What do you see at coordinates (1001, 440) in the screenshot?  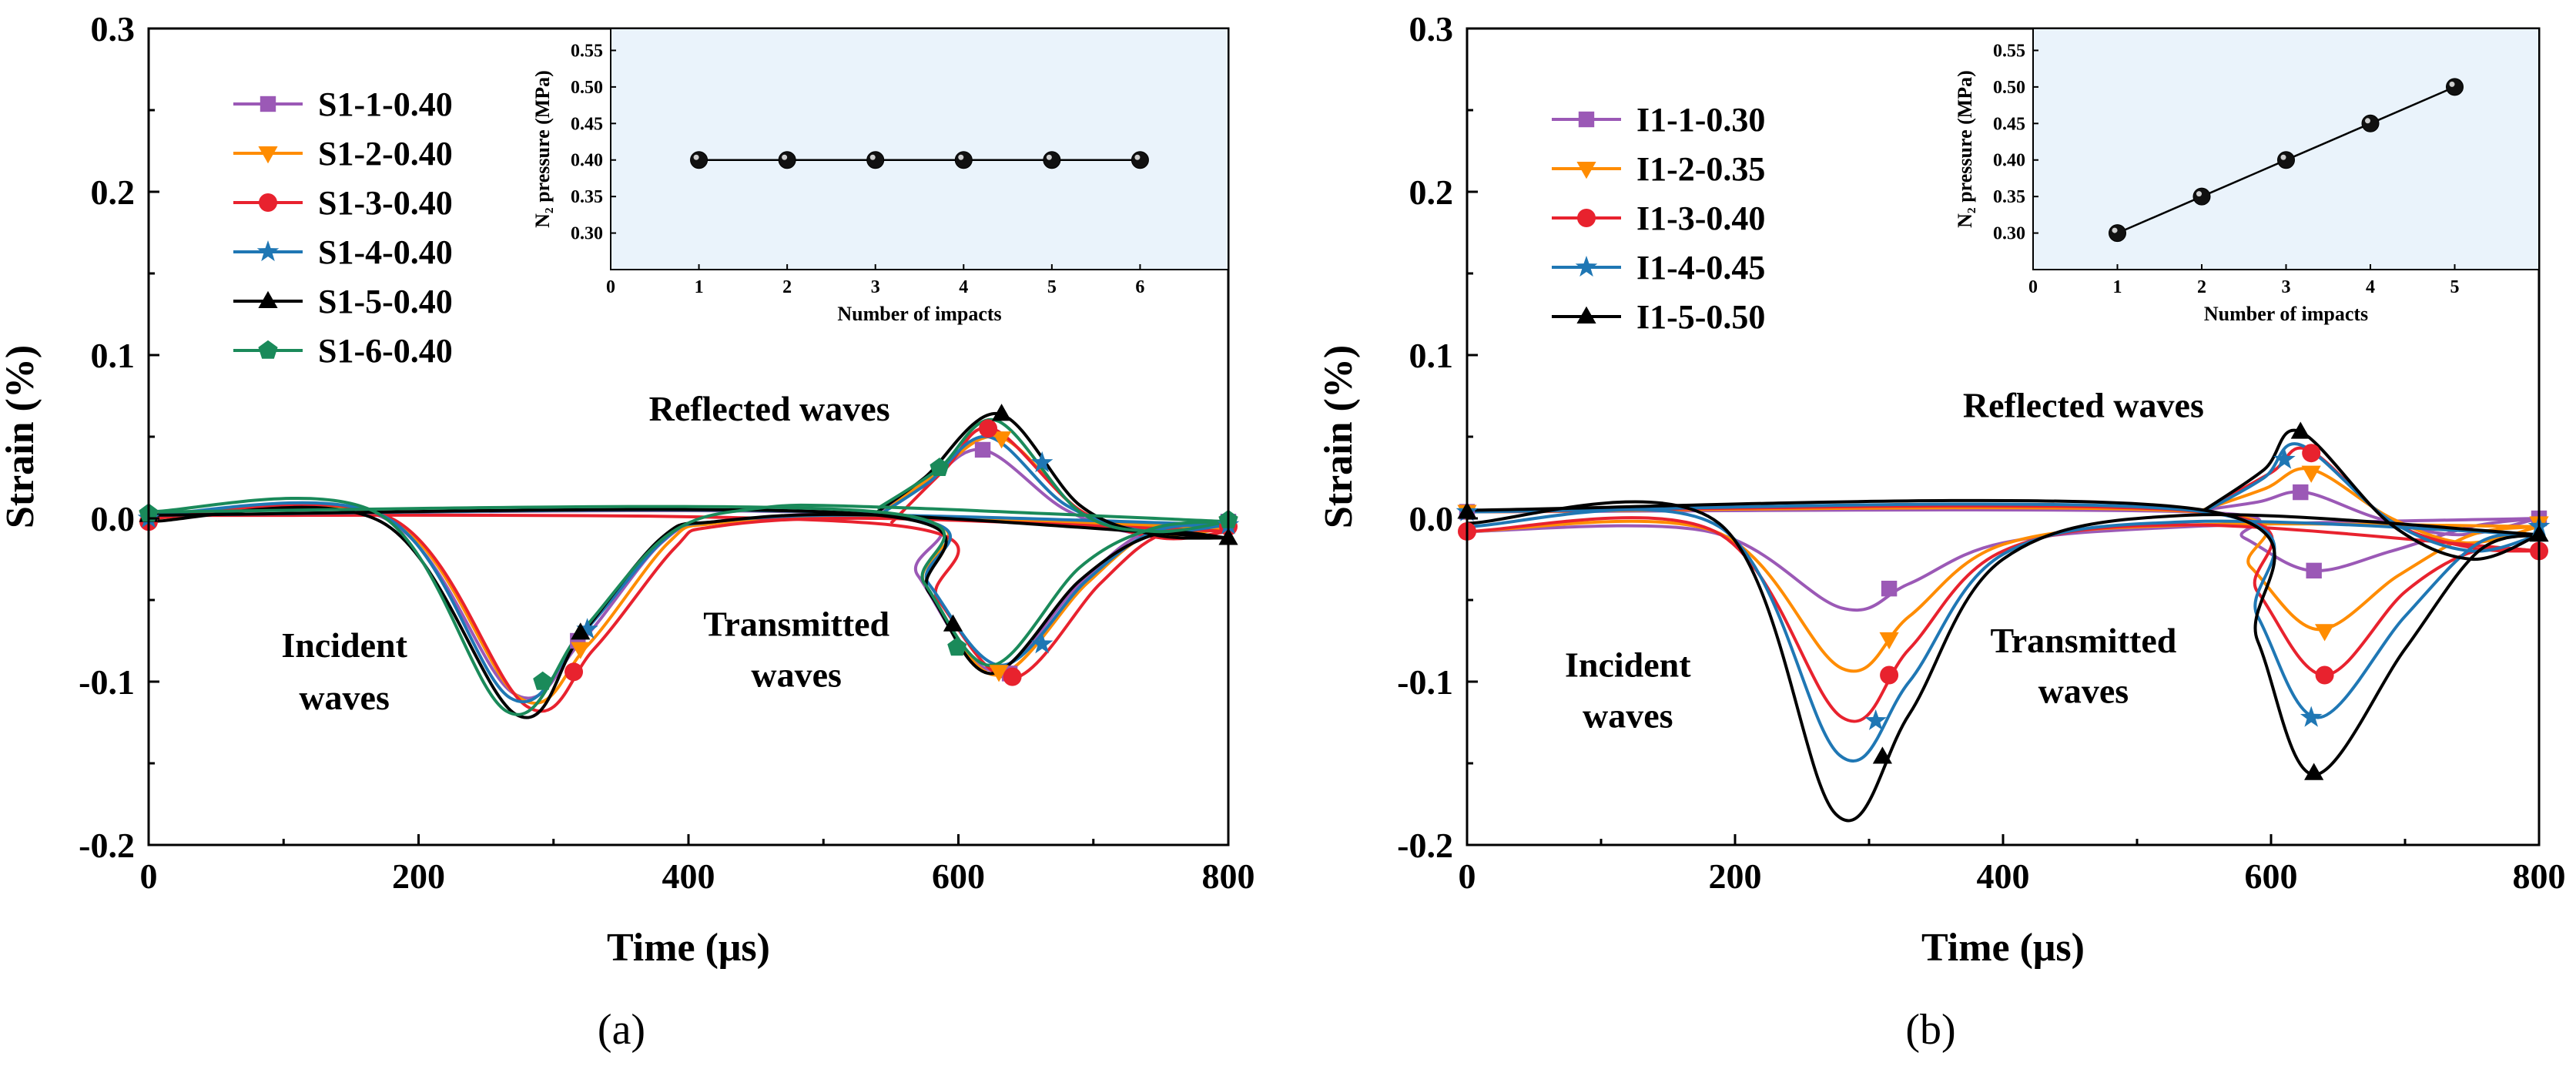 I see `series-marker-S1-2-0.40-2` at bounding box center [1001, 440].